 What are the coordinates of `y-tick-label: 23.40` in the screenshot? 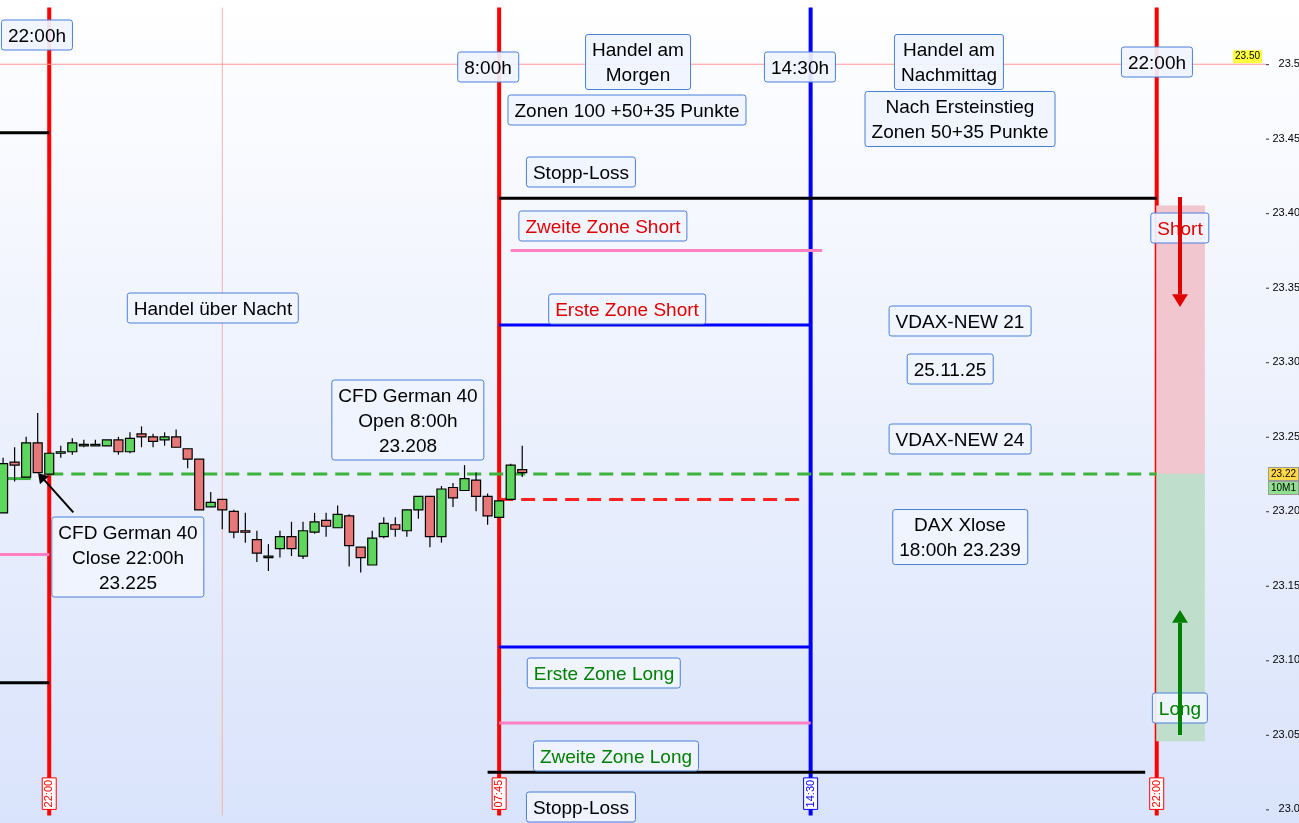 It's located at (1285, 212).